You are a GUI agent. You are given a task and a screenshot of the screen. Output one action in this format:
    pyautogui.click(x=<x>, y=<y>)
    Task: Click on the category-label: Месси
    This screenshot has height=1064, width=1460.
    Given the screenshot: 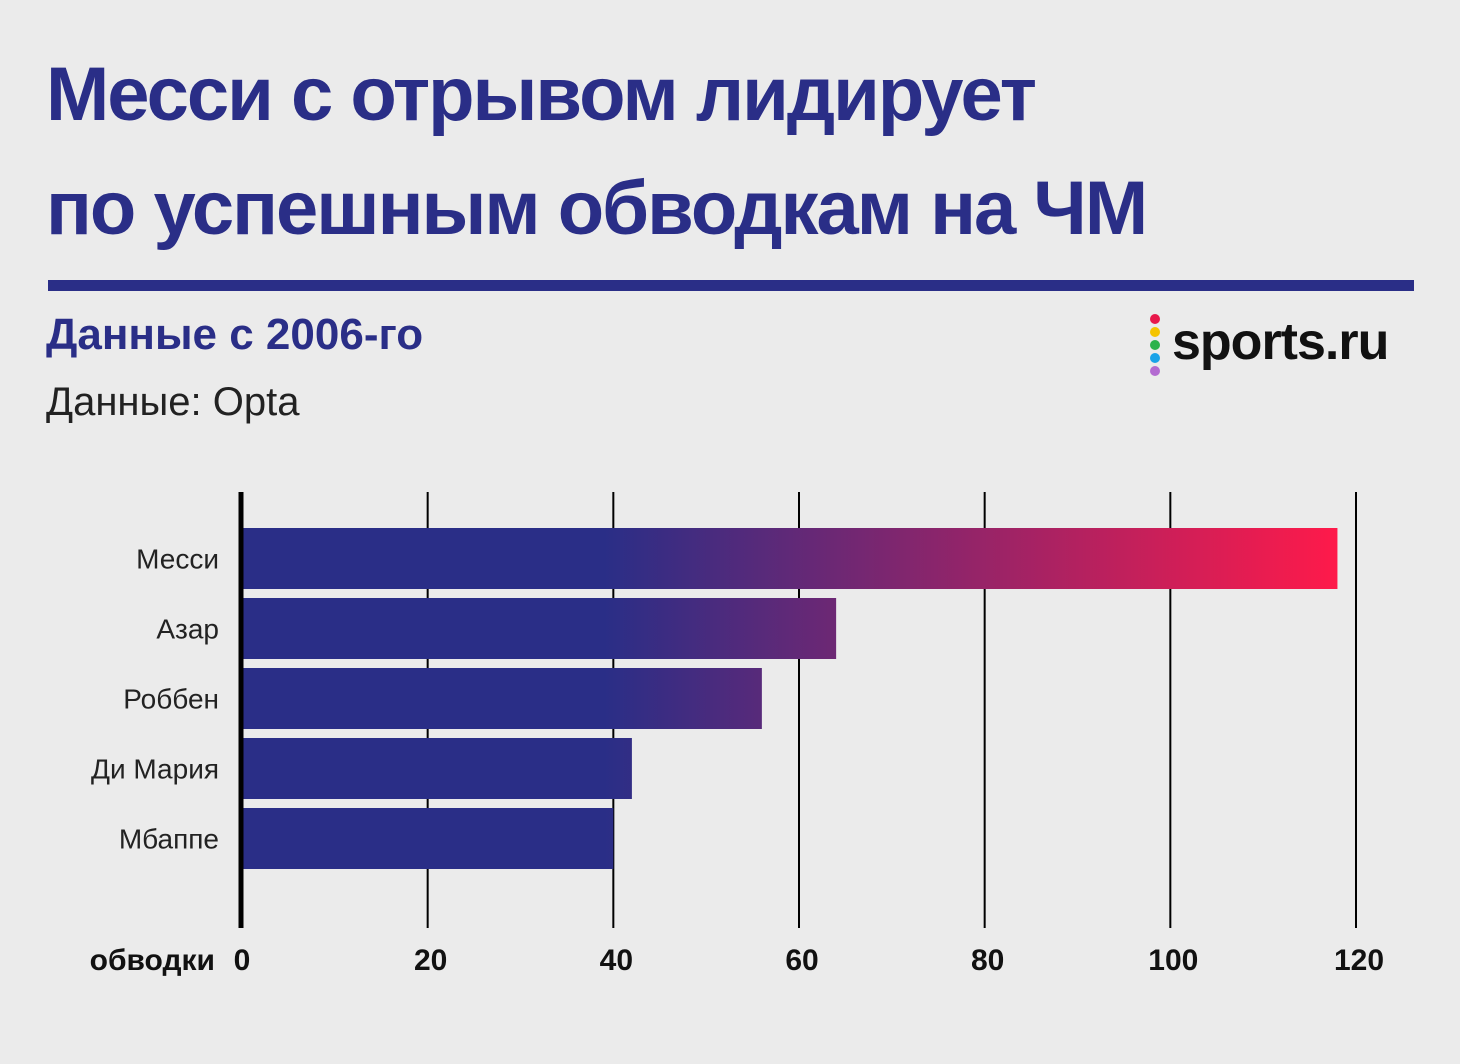 What is the action you would take?
    pyautogui.click(x=177, y=559)
    